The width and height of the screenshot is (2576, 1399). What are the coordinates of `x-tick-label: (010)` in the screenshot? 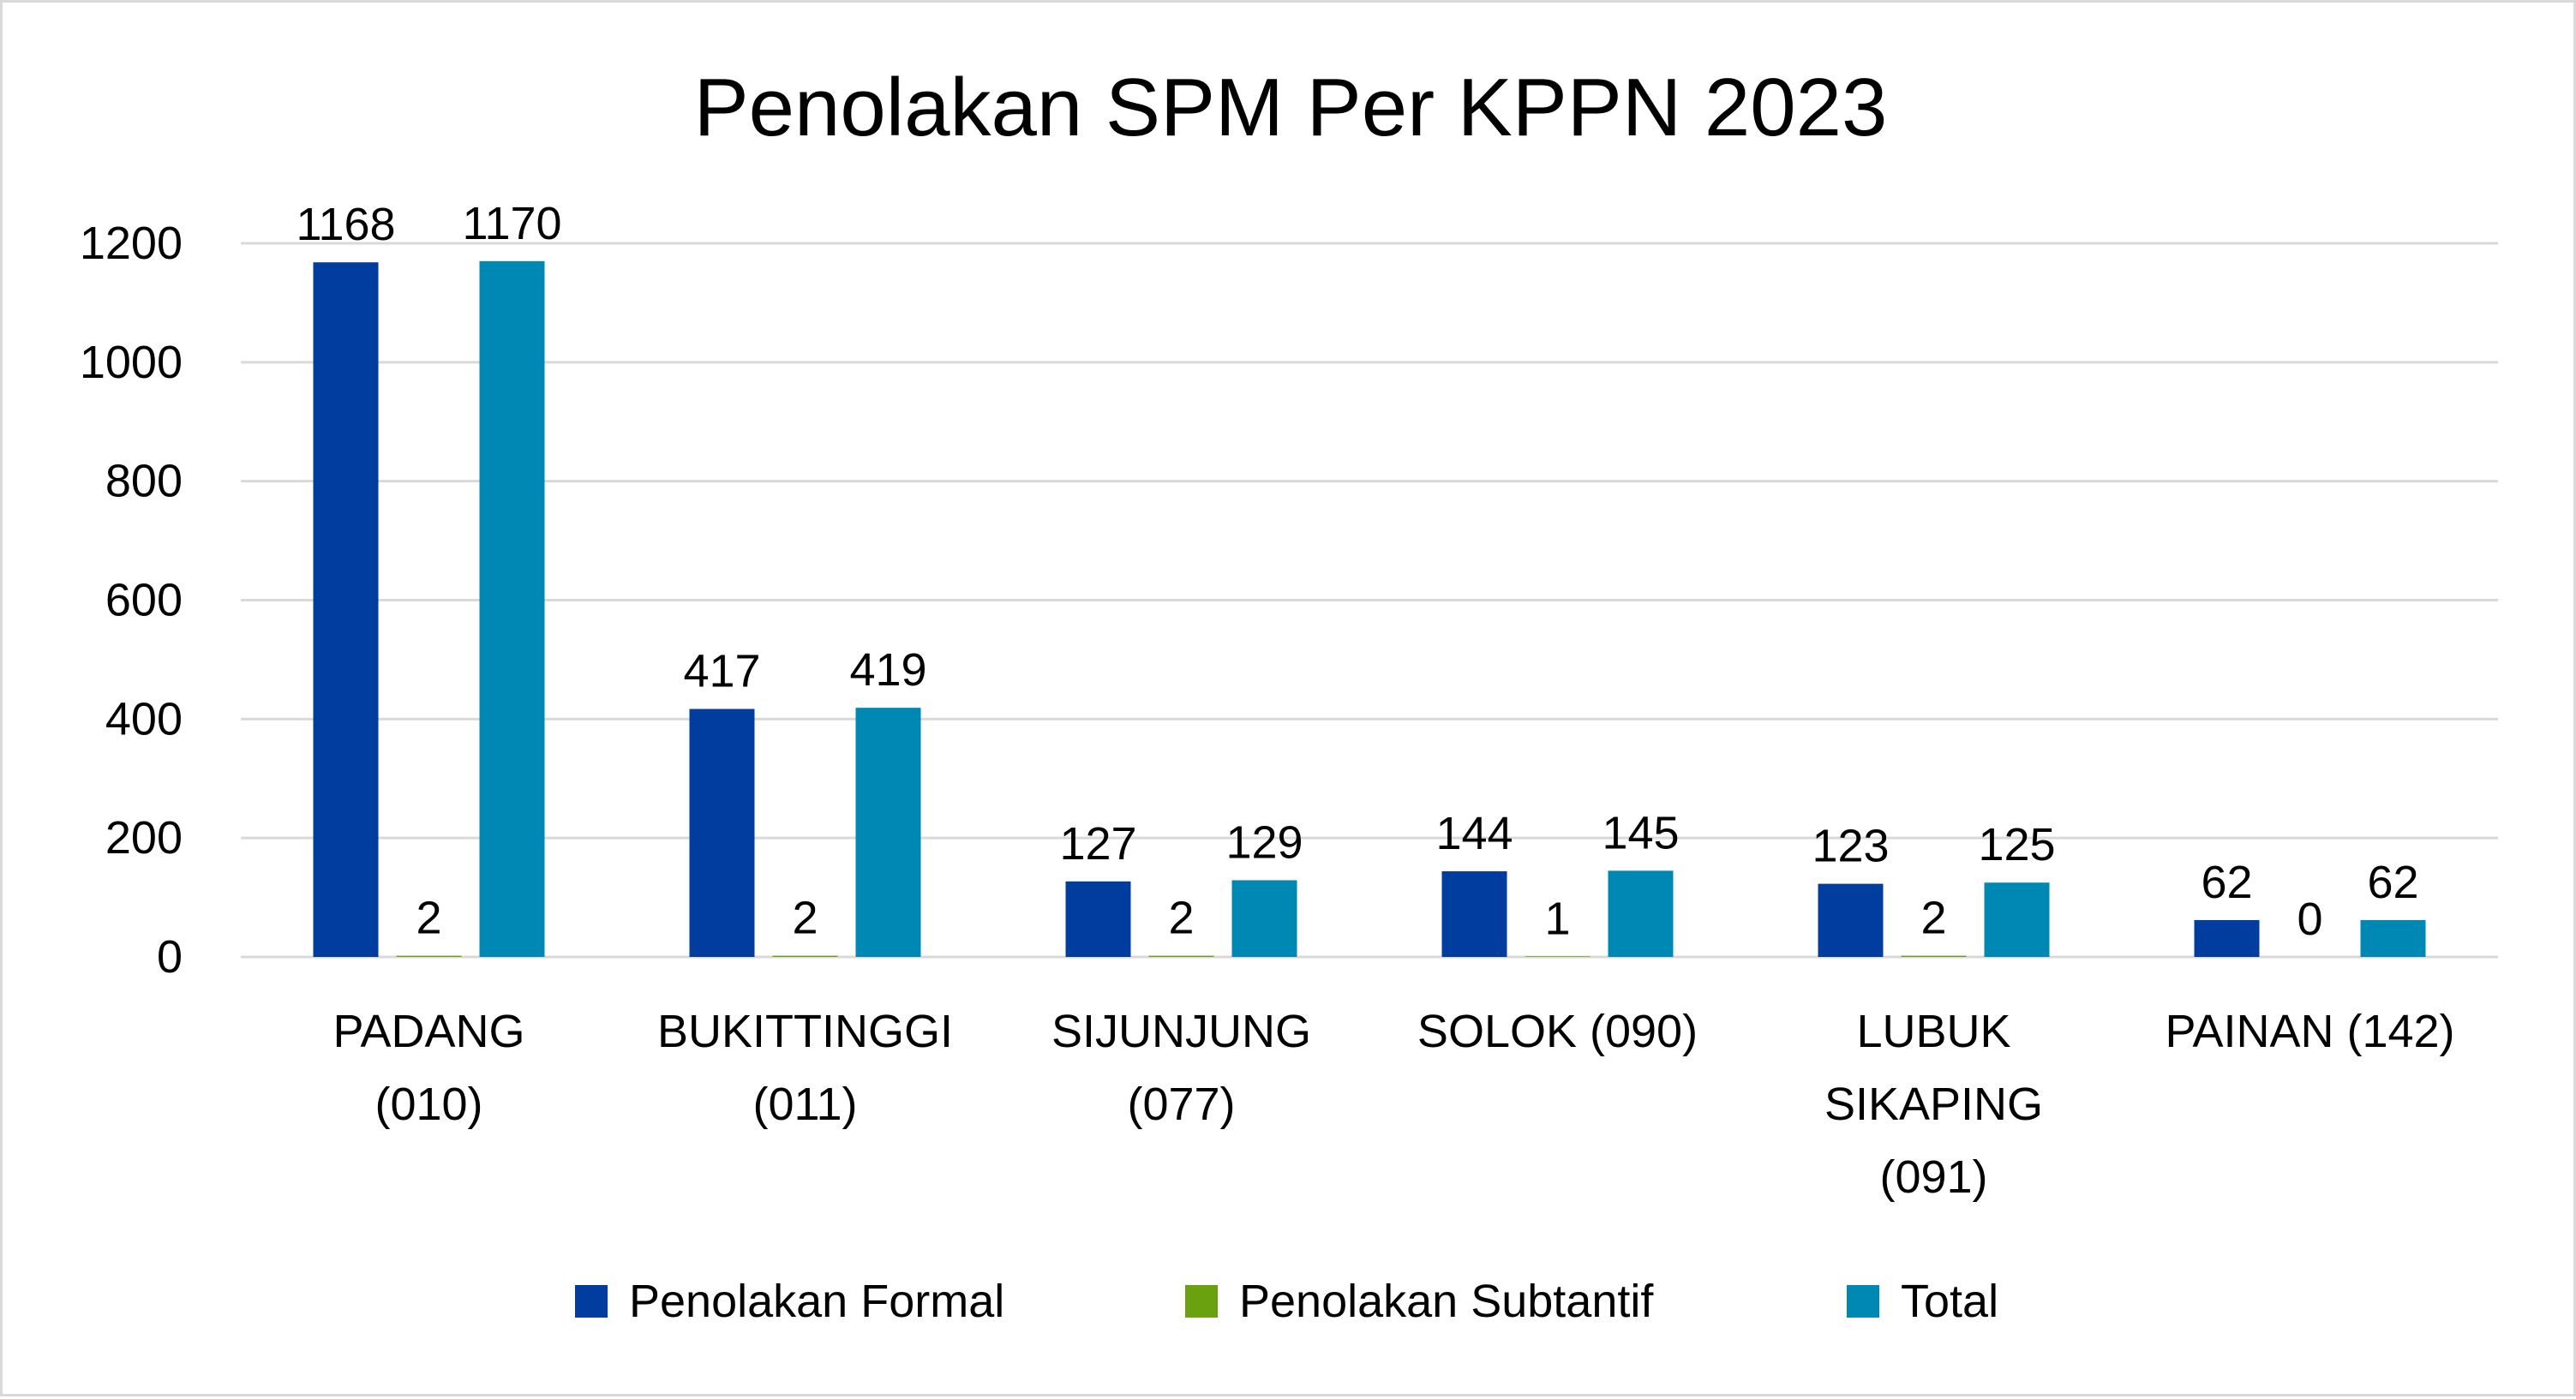 It's located at (428, 1105).